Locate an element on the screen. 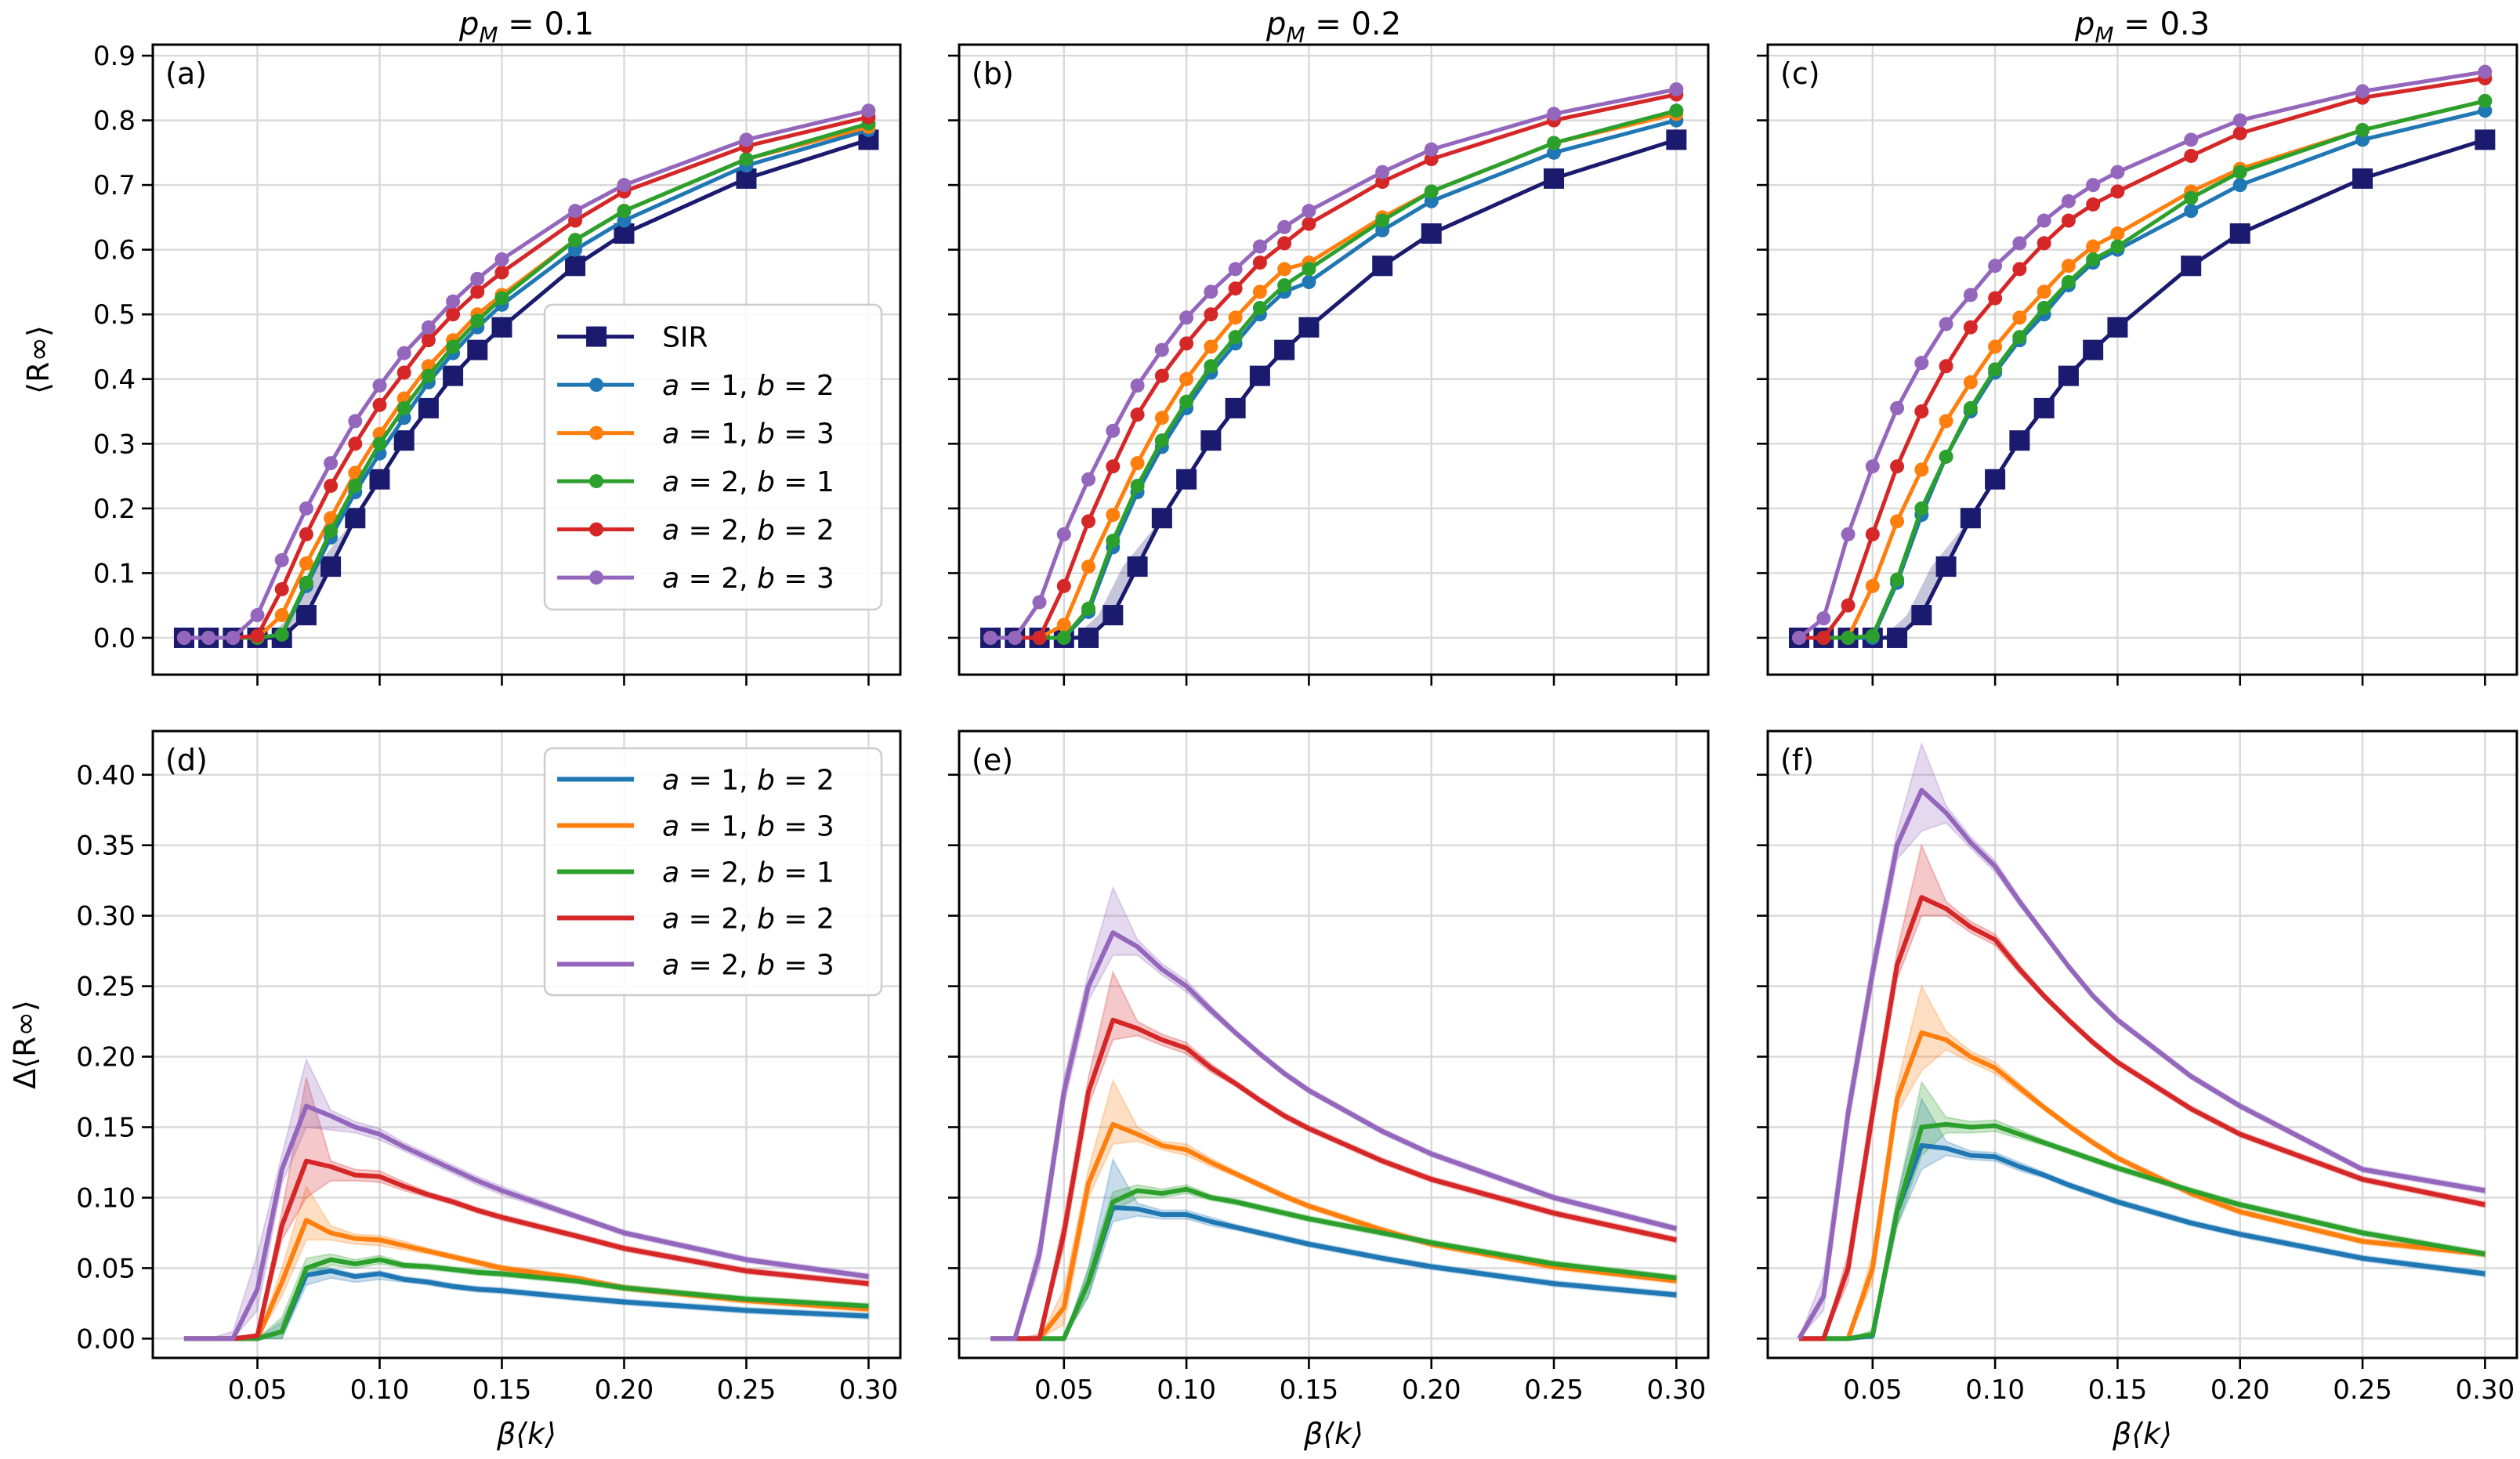  confidence-band-a1b2 is located at coordinates (2142, 1218).